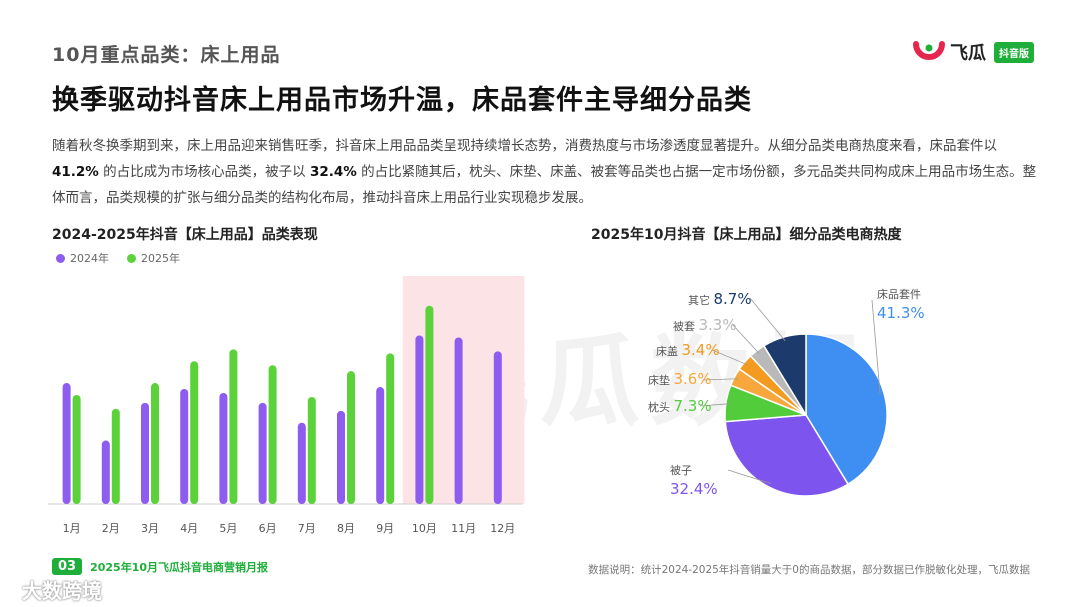  What do you see at coordinates (311, 450) in the screenshot?
I see `bar-2025年-7月` at bounding box center [311, 450].